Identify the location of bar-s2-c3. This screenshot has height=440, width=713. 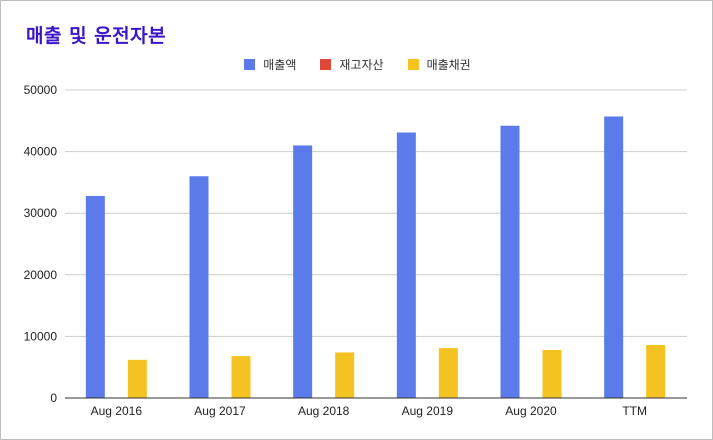
(448, 373).